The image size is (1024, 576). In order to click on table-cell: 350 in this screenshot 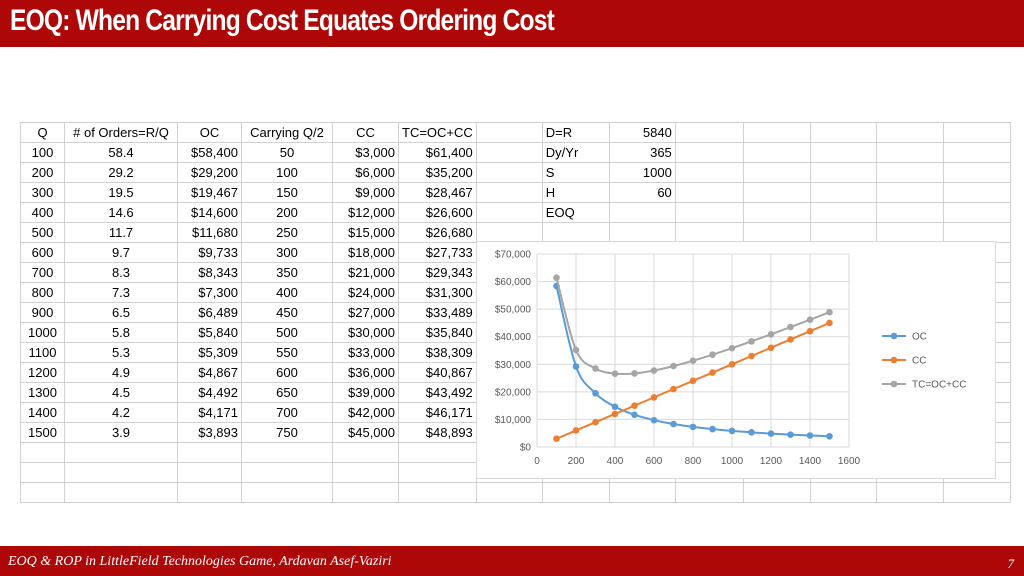, I will do `click(287, 272)`.